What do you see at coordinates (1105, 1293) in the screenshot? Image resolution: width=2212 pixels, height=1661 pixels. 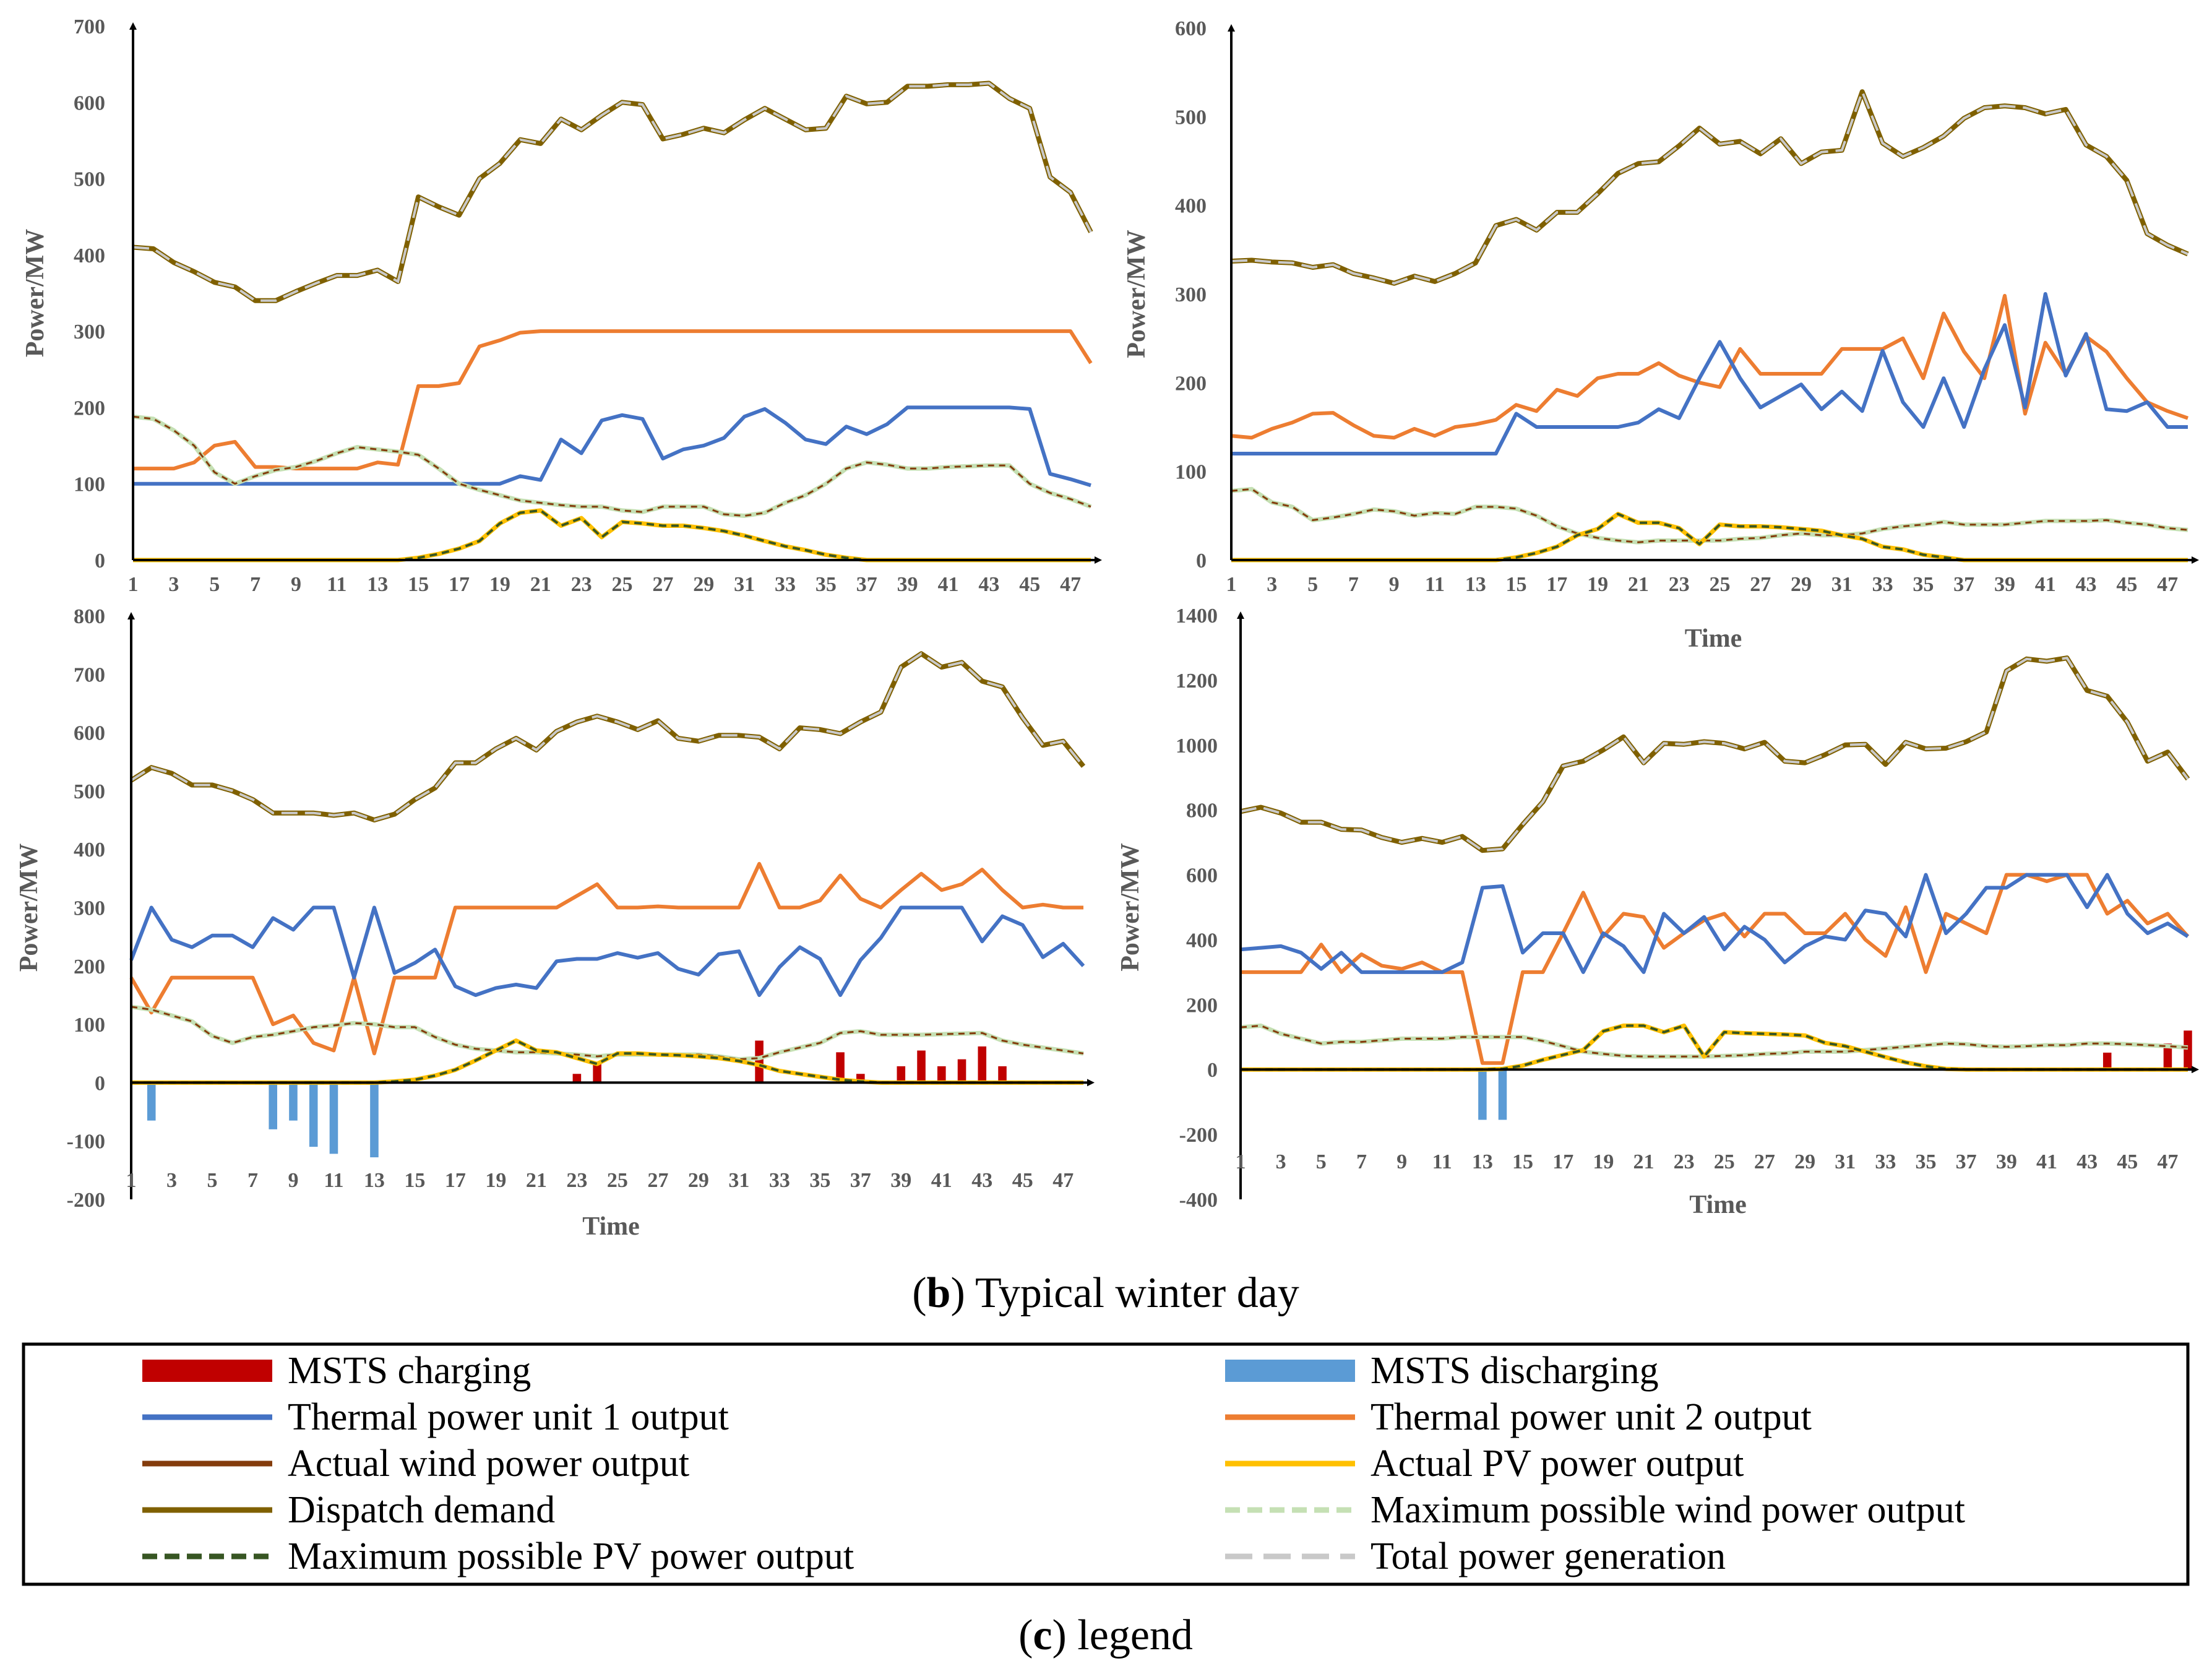 I see `caption-b: (b) Typical winter day` at bounding box center [1105, 1293].